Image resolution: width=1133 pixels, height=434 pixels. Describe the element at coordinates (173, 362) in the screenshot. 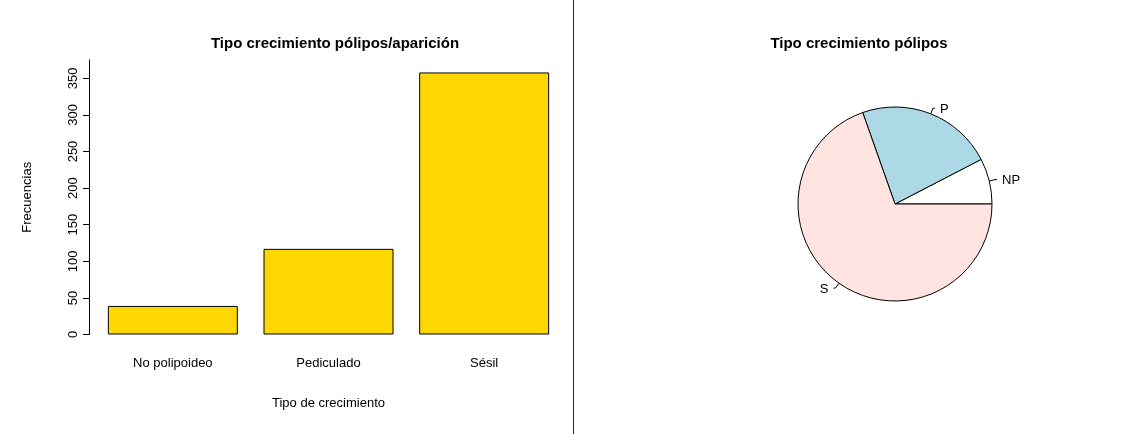

I see `x-tick-label: No polipoideo` at that location.